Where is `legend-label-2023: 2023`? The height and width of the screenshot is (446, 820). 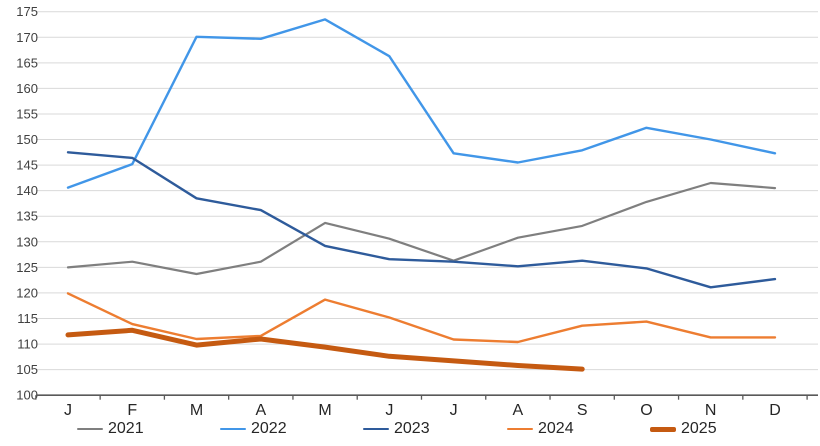
legend-label-2023: 2023 is located at coordinates (412, 428).